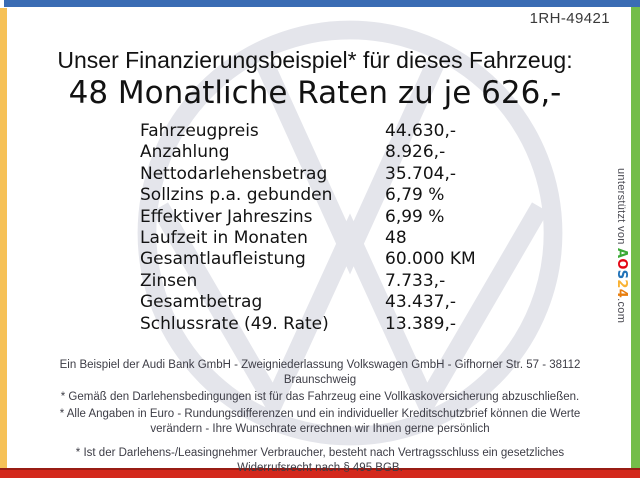 This screenshot has width=640, height=478. I want to click on row-value: 13.389,-, so click(421, 323).